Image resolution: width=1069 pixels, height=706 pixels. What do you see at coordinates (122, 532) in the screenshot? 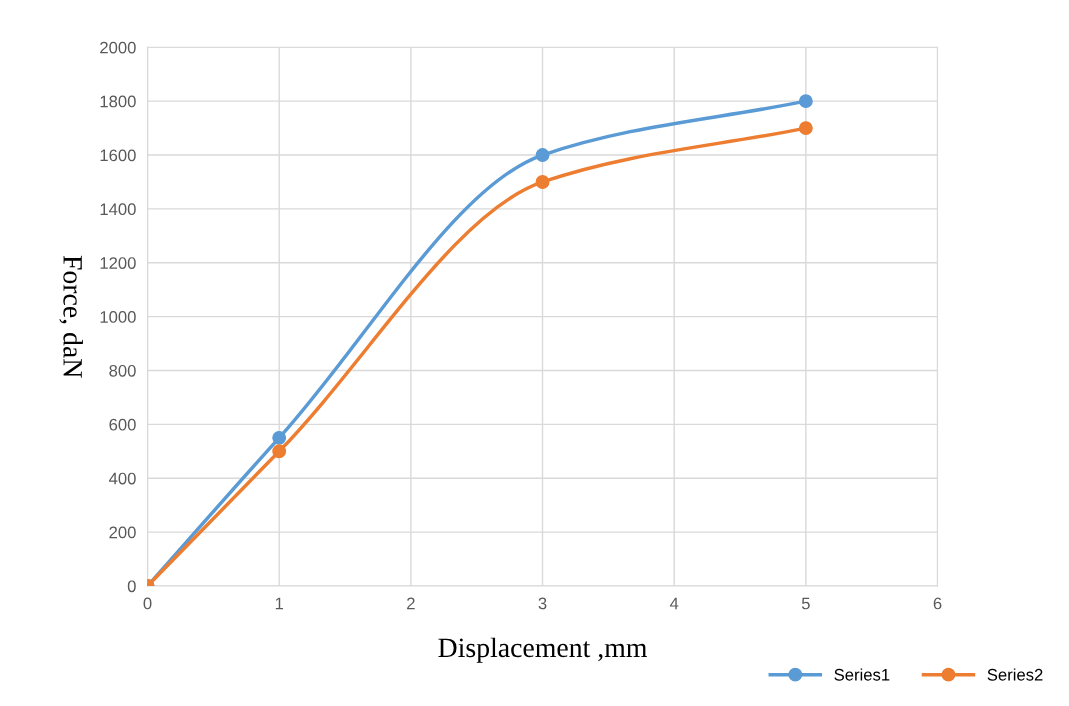
I see `y-tick-label: 200` at bounding box center [122, 532].